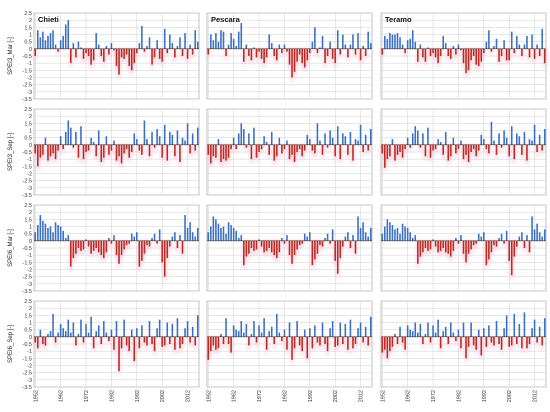 The width and height of the screenshot is (550, 412). Describe the element at coordinates (360, 54) in the screenshot. I see `bar-2012` at that location.